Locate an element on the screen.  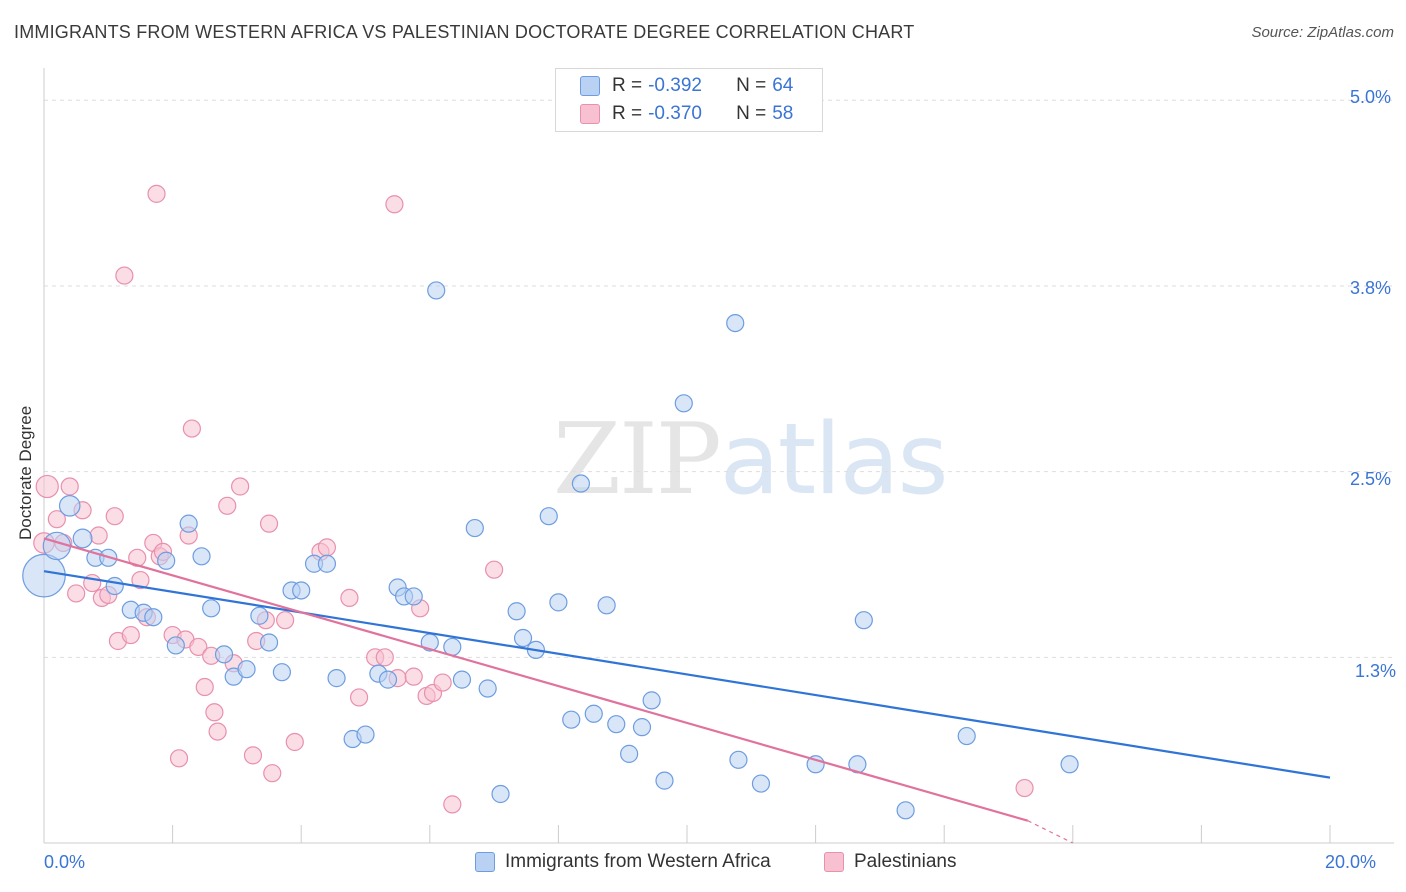
y-tick-label: 3.8% is located at coordinates (1371, 288).